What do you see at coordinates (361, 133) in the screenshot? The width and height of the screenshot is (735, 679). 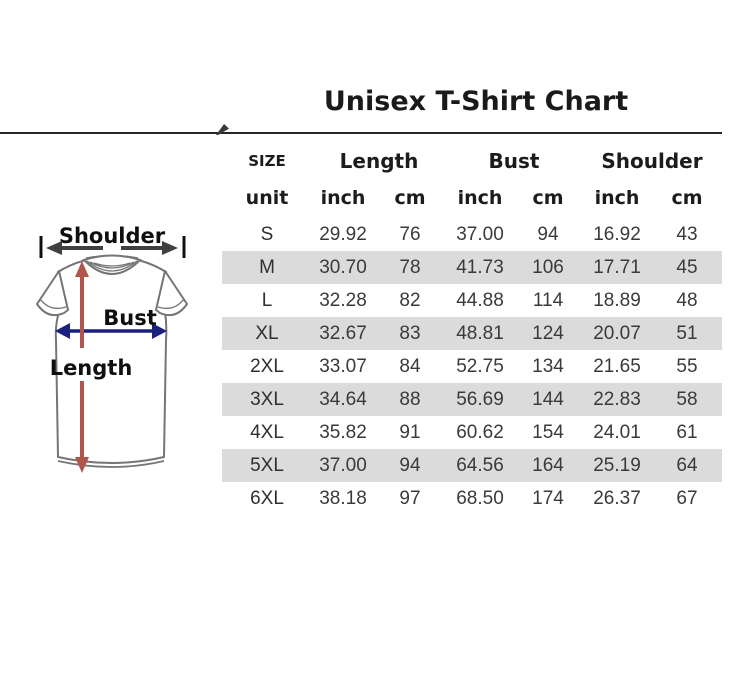 I see `title-divider-line` at bounding box center [361, 133].